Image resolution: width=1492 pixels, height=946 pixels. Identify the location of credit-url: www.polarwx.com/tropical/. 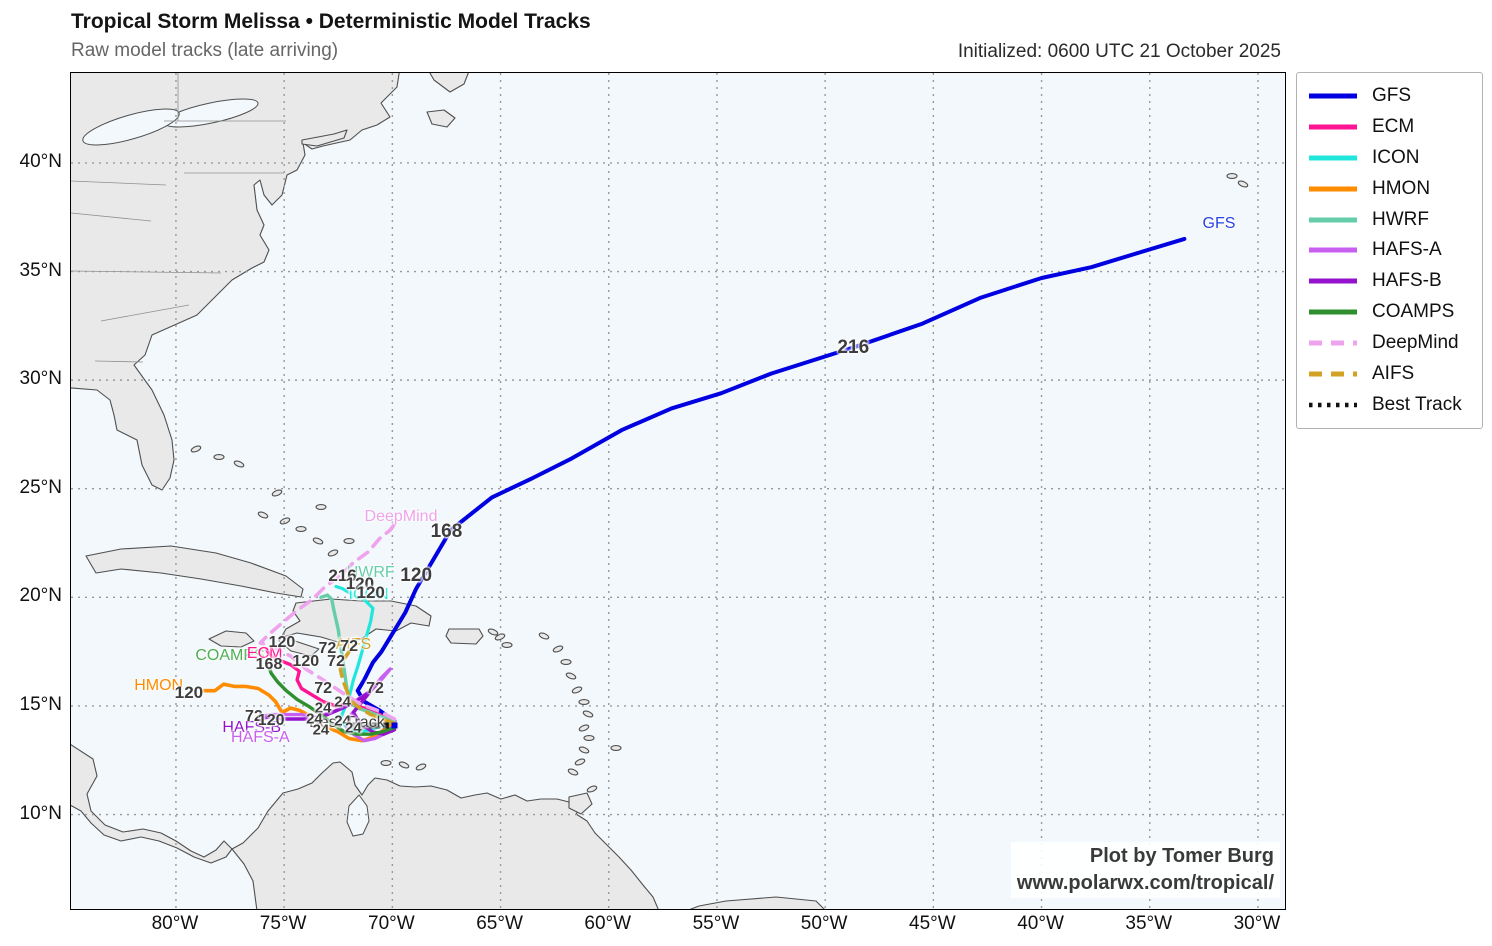
(1145, 883).